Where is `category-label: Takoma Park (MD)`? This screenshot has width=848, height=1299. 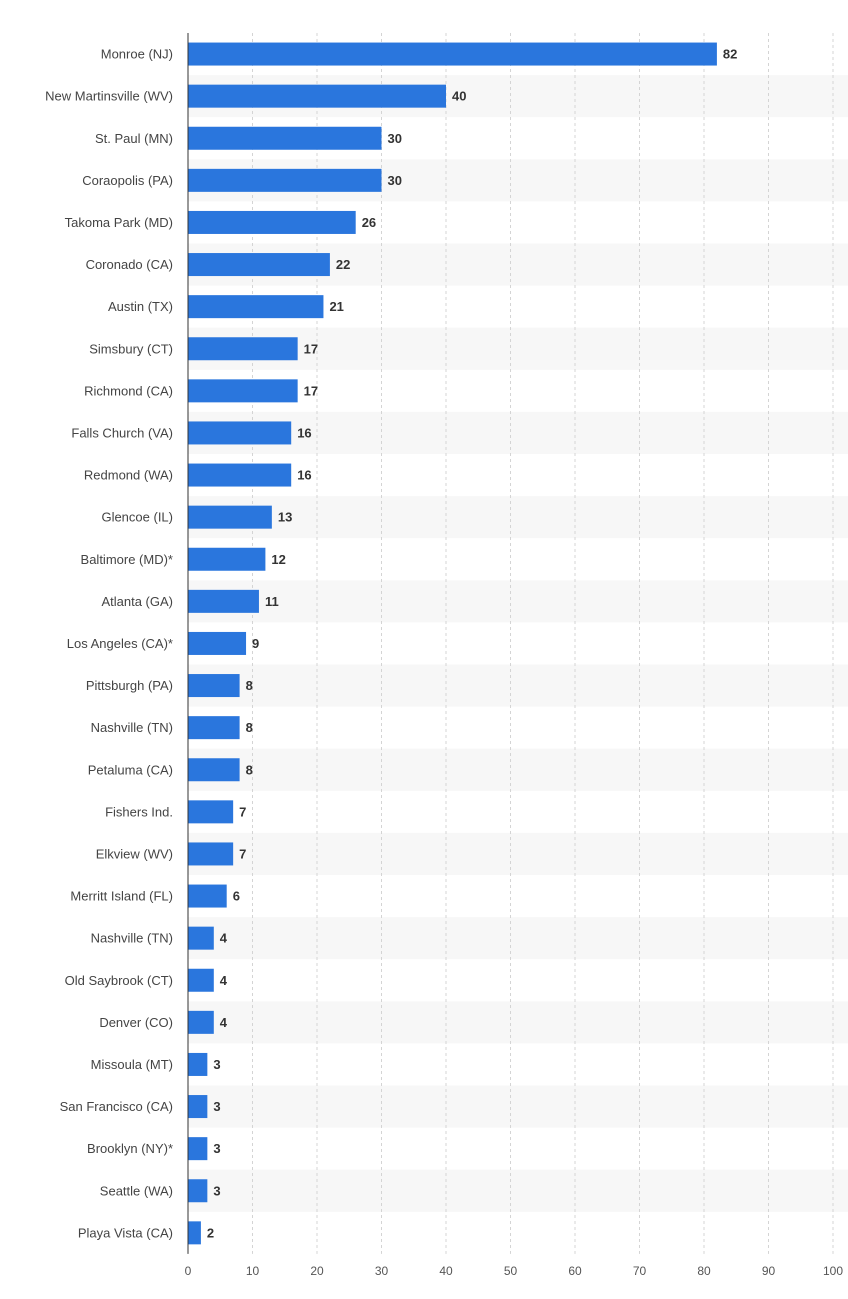
category-label: Takoma Park (MD) is located at coordinates (119, 222).